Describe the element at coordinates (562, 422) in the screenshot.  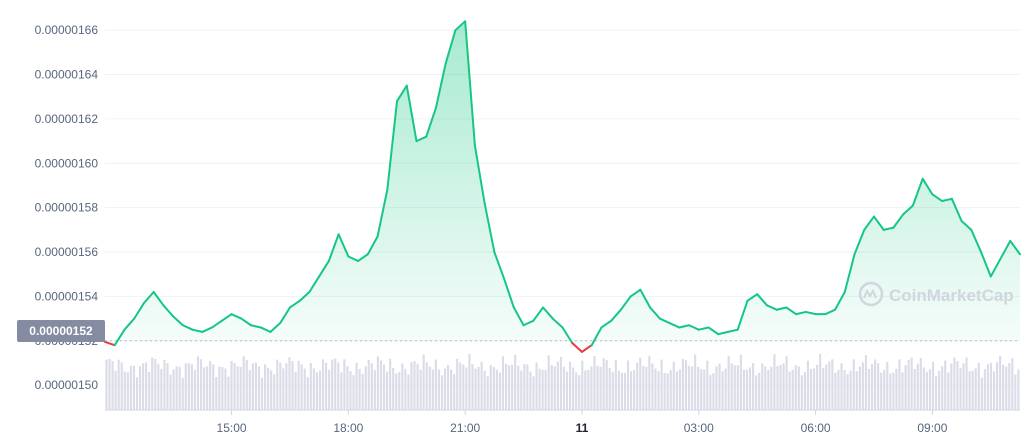
I see `x-axis: 15:00 18:00 21:00 11 03:00 06:00 09:00` at that location.